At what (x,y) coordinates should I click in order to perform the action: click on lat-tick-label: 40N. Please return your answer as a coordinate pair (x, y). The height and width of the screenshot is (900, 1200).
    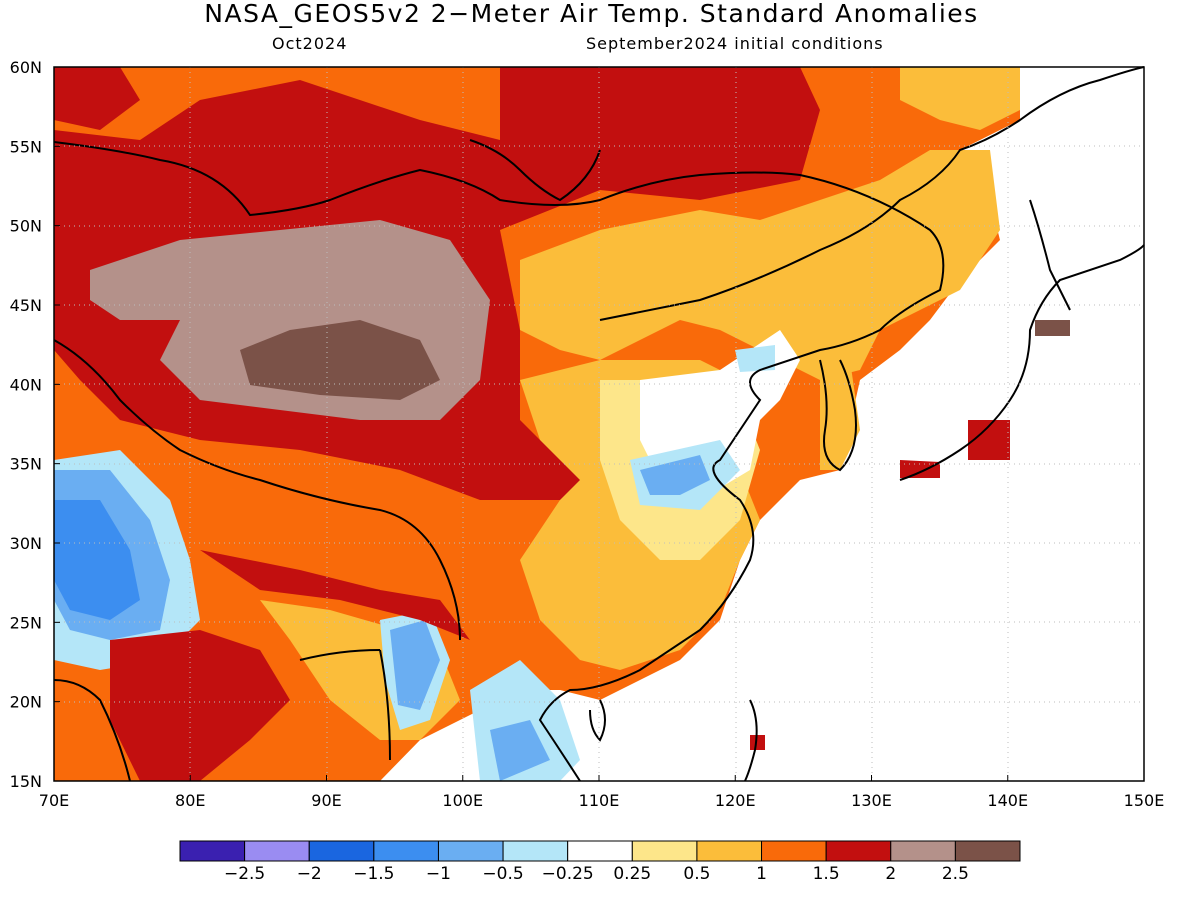
    Looking at the image, I should click on (26, 384).